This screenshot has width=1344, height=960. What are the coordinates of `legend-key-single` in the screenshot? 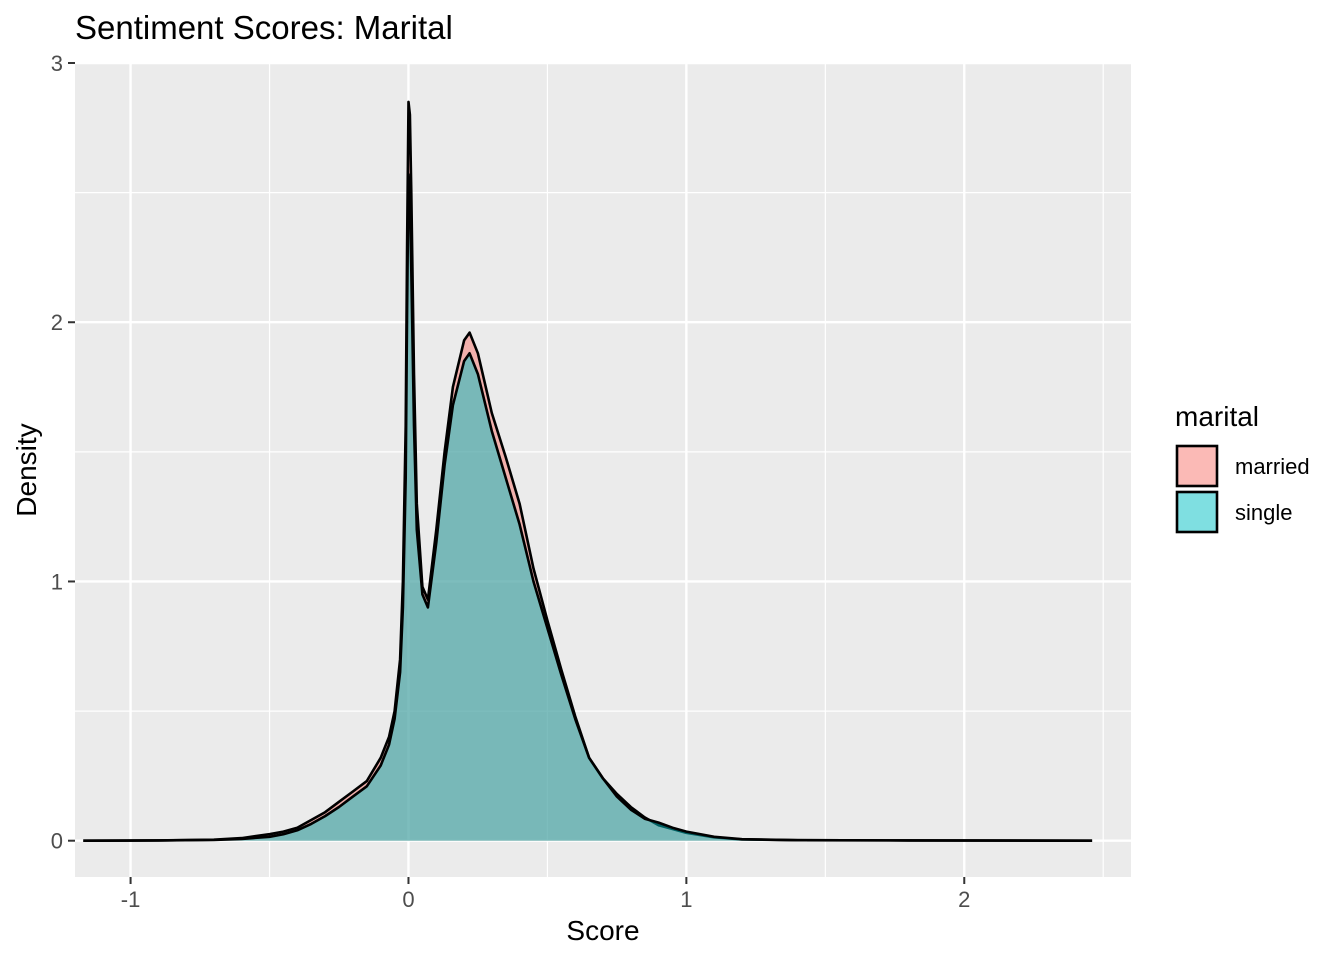 It's located at (1197, 512).